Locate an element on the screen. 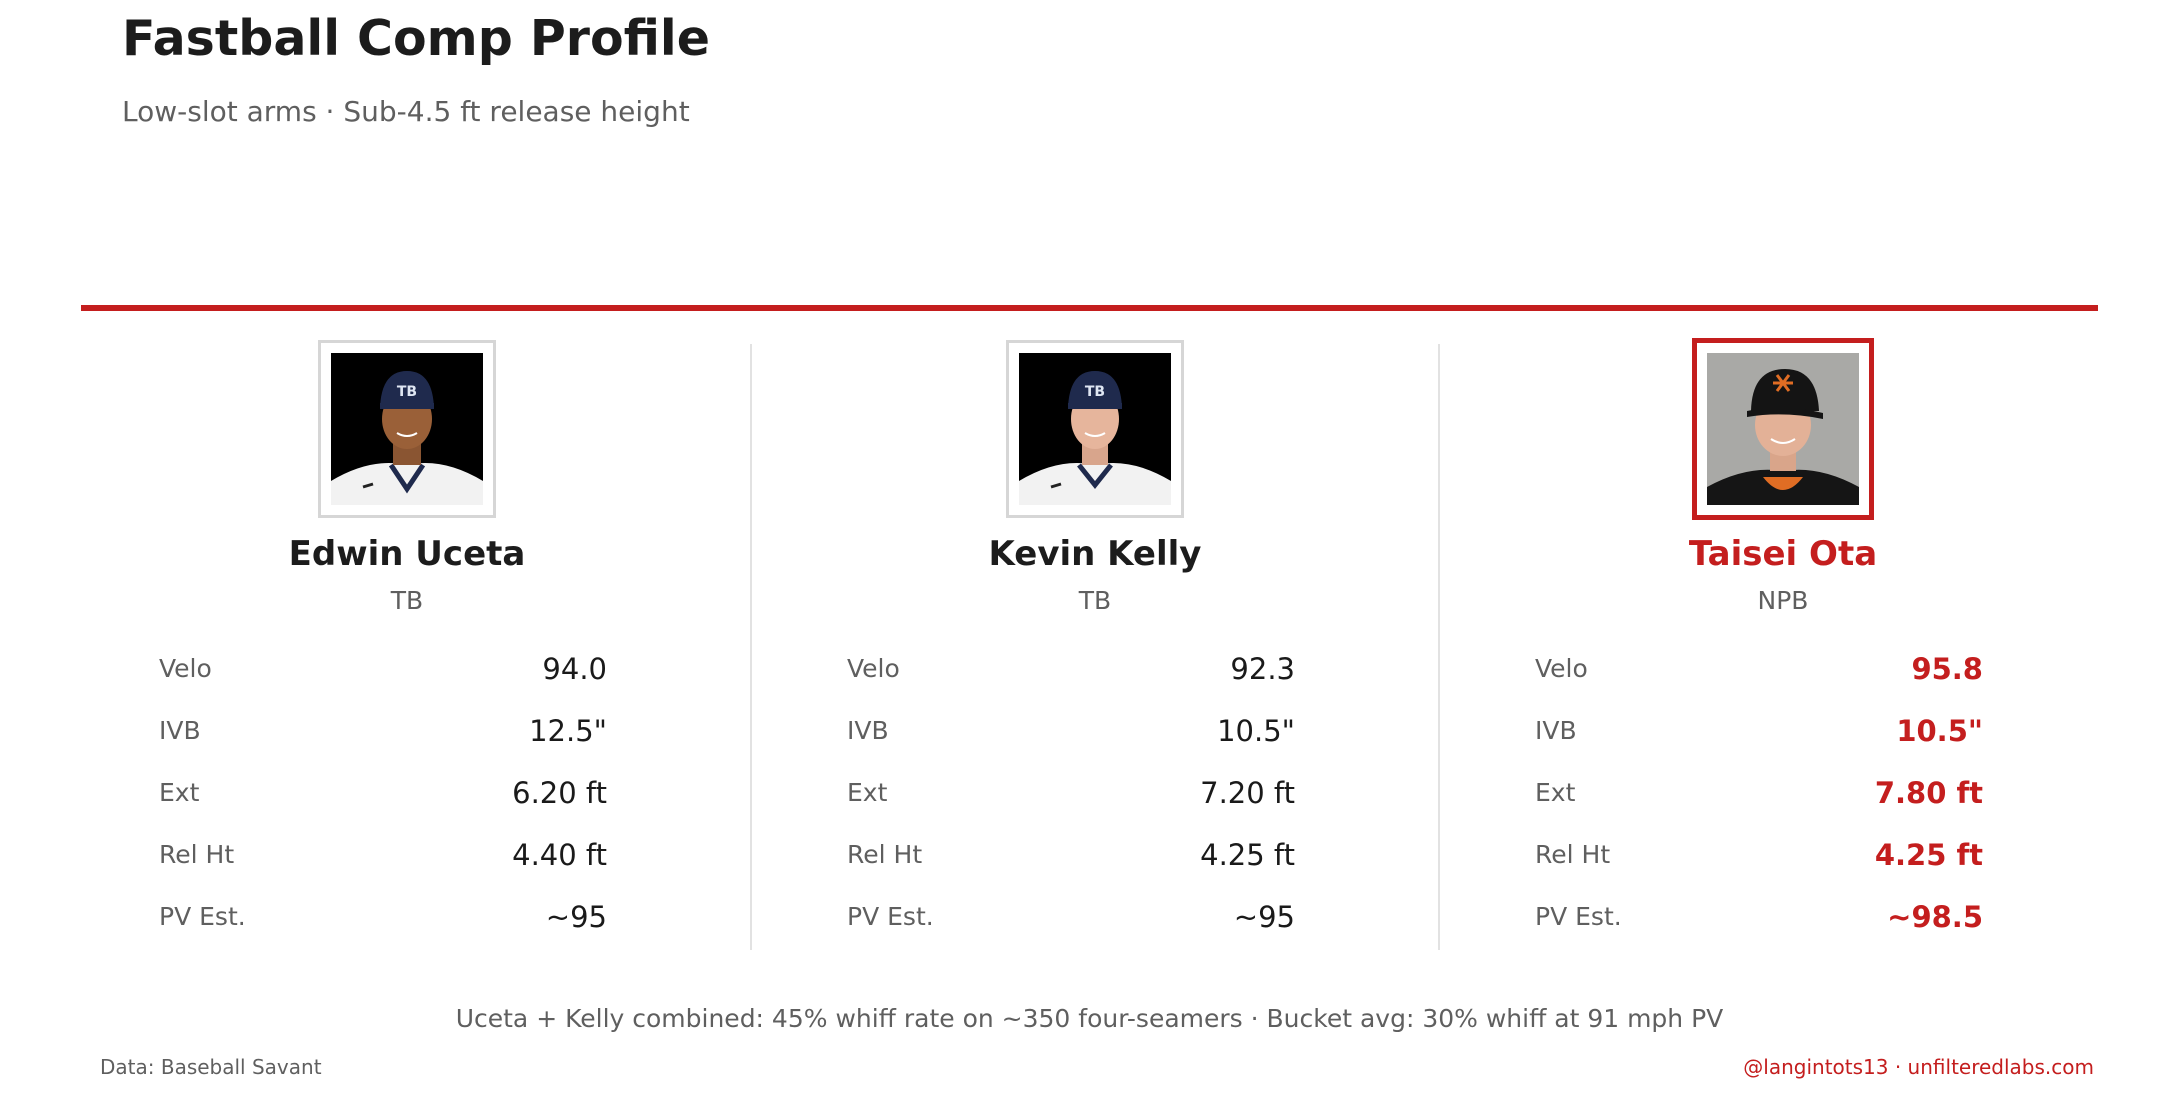 The height and width of the screenshot is (1094, 2179). stat-row-velo: Velo 94.0 is located at coordinates (407, 669).